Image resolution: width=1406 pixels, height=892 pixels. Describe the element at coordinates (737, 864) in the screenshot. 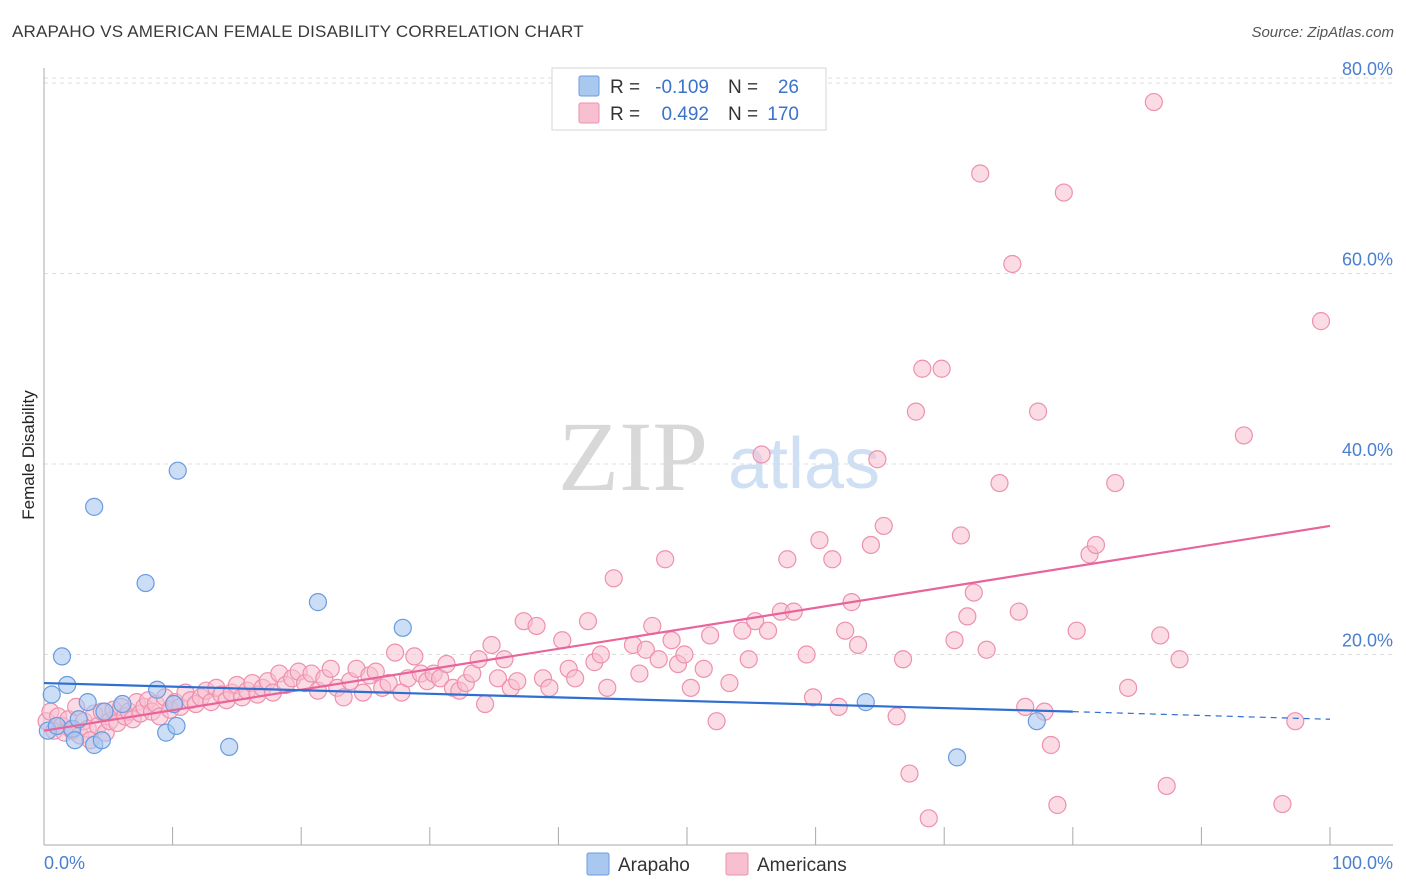

I see `bottom-legend-swatch-americans` at that location.